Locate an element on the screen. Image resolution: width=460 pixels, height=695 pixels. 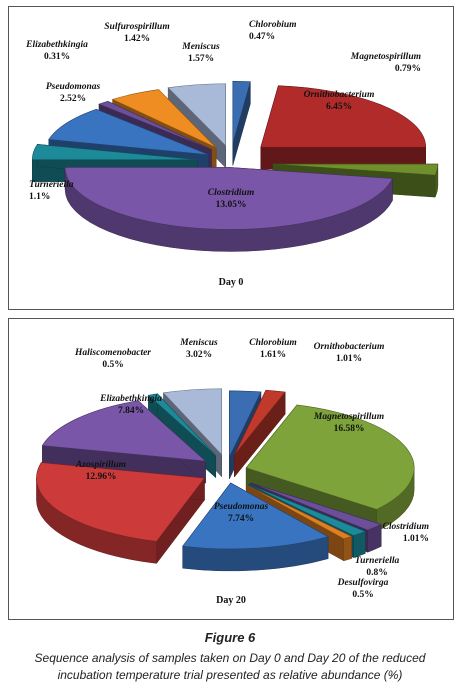
day20-slice-elizabethkingia is located at coordinates (124, 442).